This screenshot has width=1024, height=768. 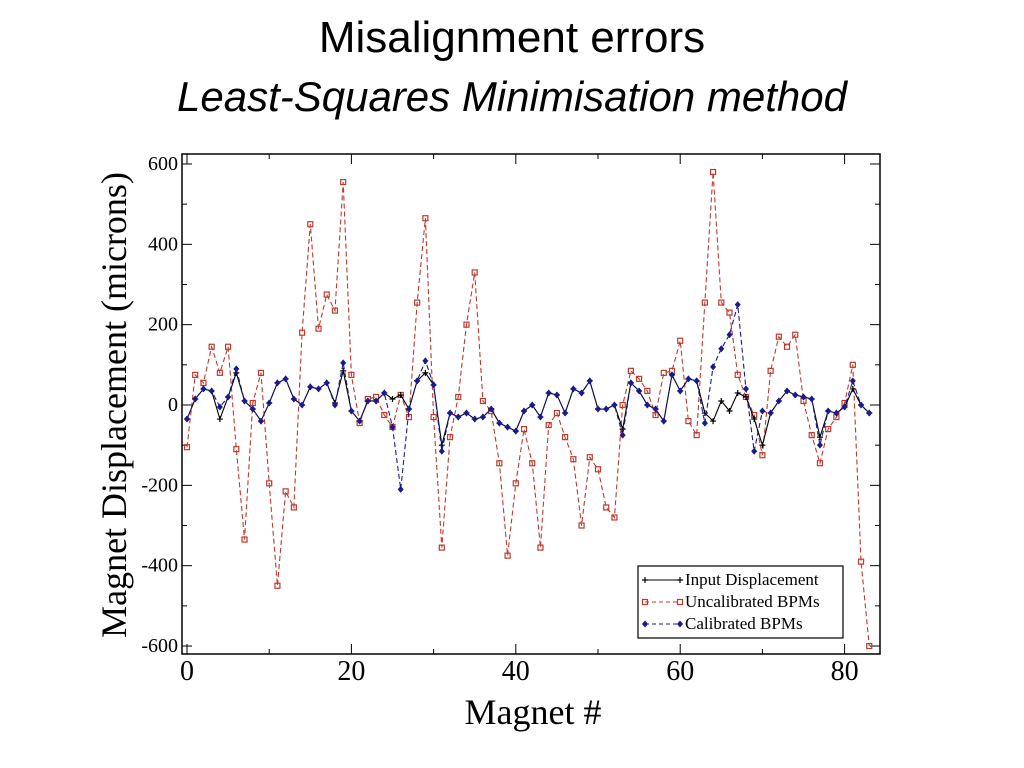 What do you see at coordinates (163, 164) in the screenshot?
I see `y-tick-label: 600` at bounding box center [163, 164].